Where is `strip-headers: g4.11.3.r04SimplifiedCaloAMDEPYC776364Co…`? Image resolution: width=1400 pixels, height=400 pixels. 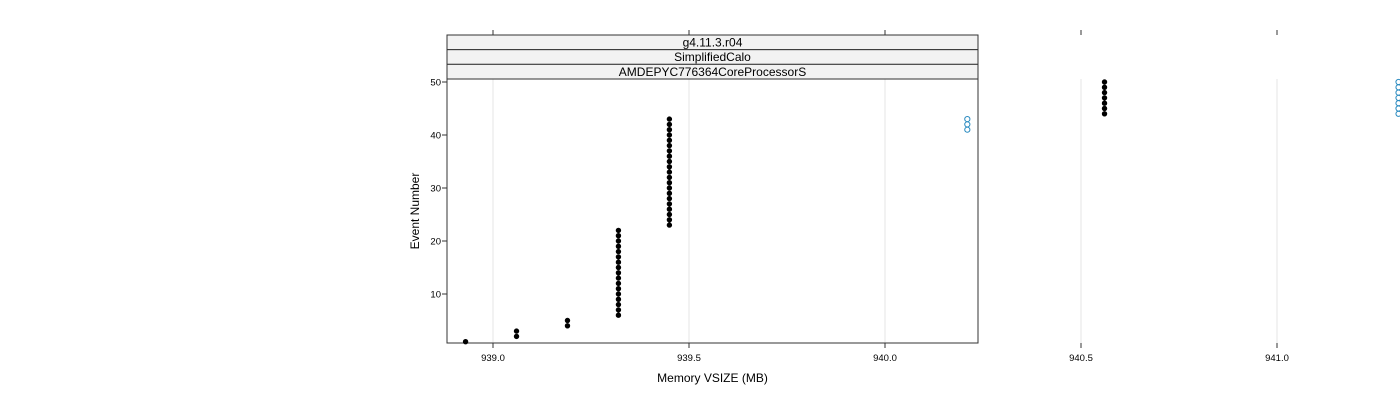
strip-headers: g4.11.3.r04SimplifiedCaloAMDEPYC776364Co… is located at coordinates (712, 57).